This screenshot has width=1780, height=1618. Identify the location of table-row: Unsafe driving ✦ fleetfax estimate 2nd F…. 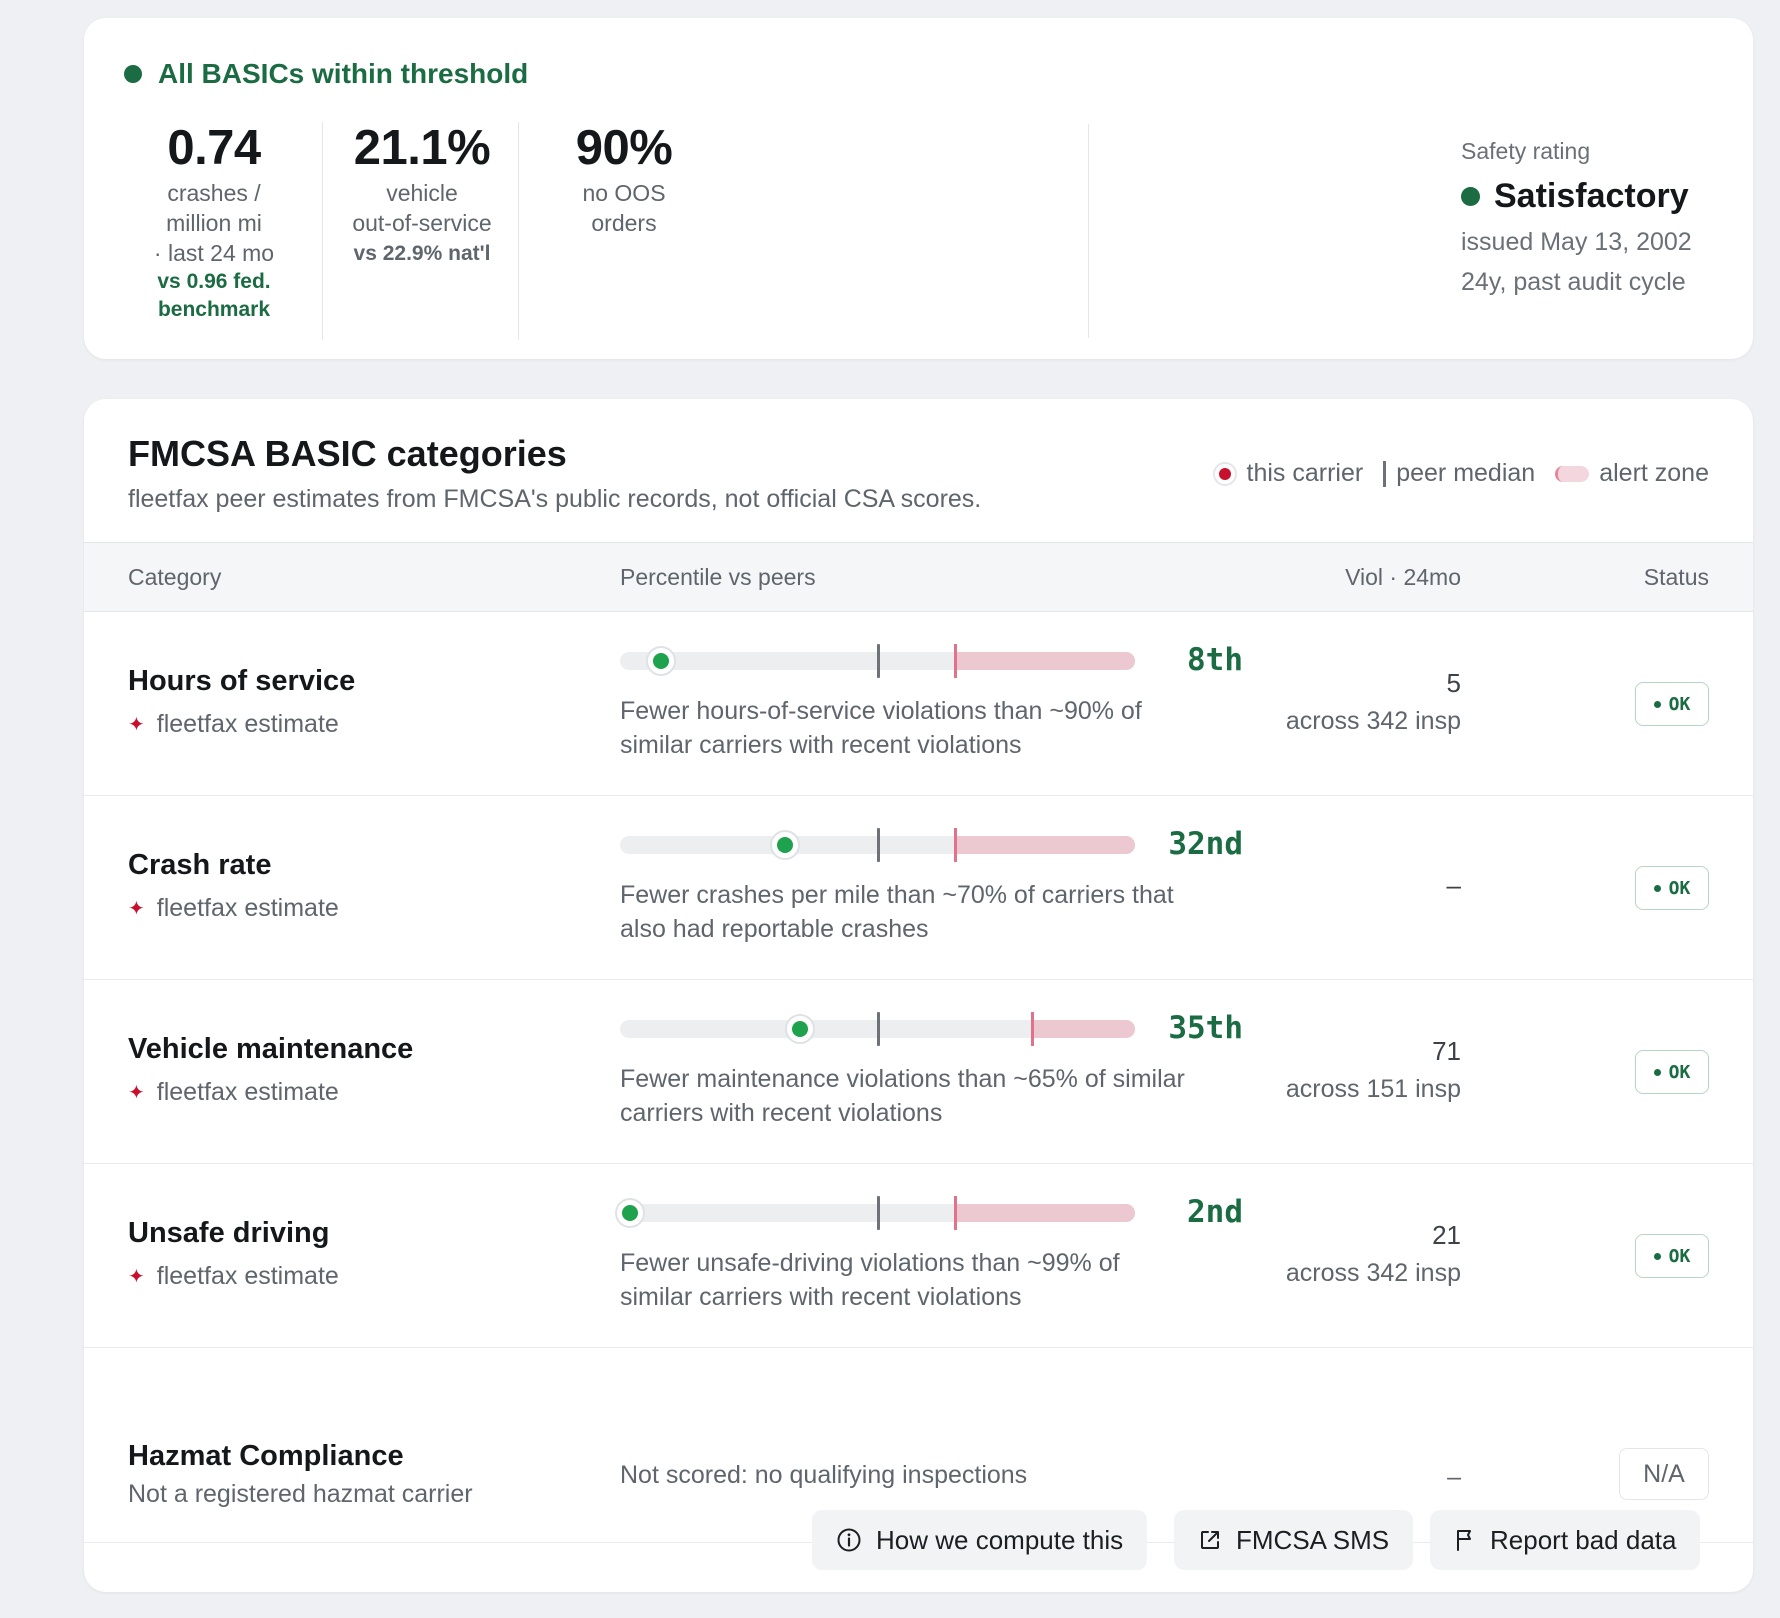
(918, 1256).